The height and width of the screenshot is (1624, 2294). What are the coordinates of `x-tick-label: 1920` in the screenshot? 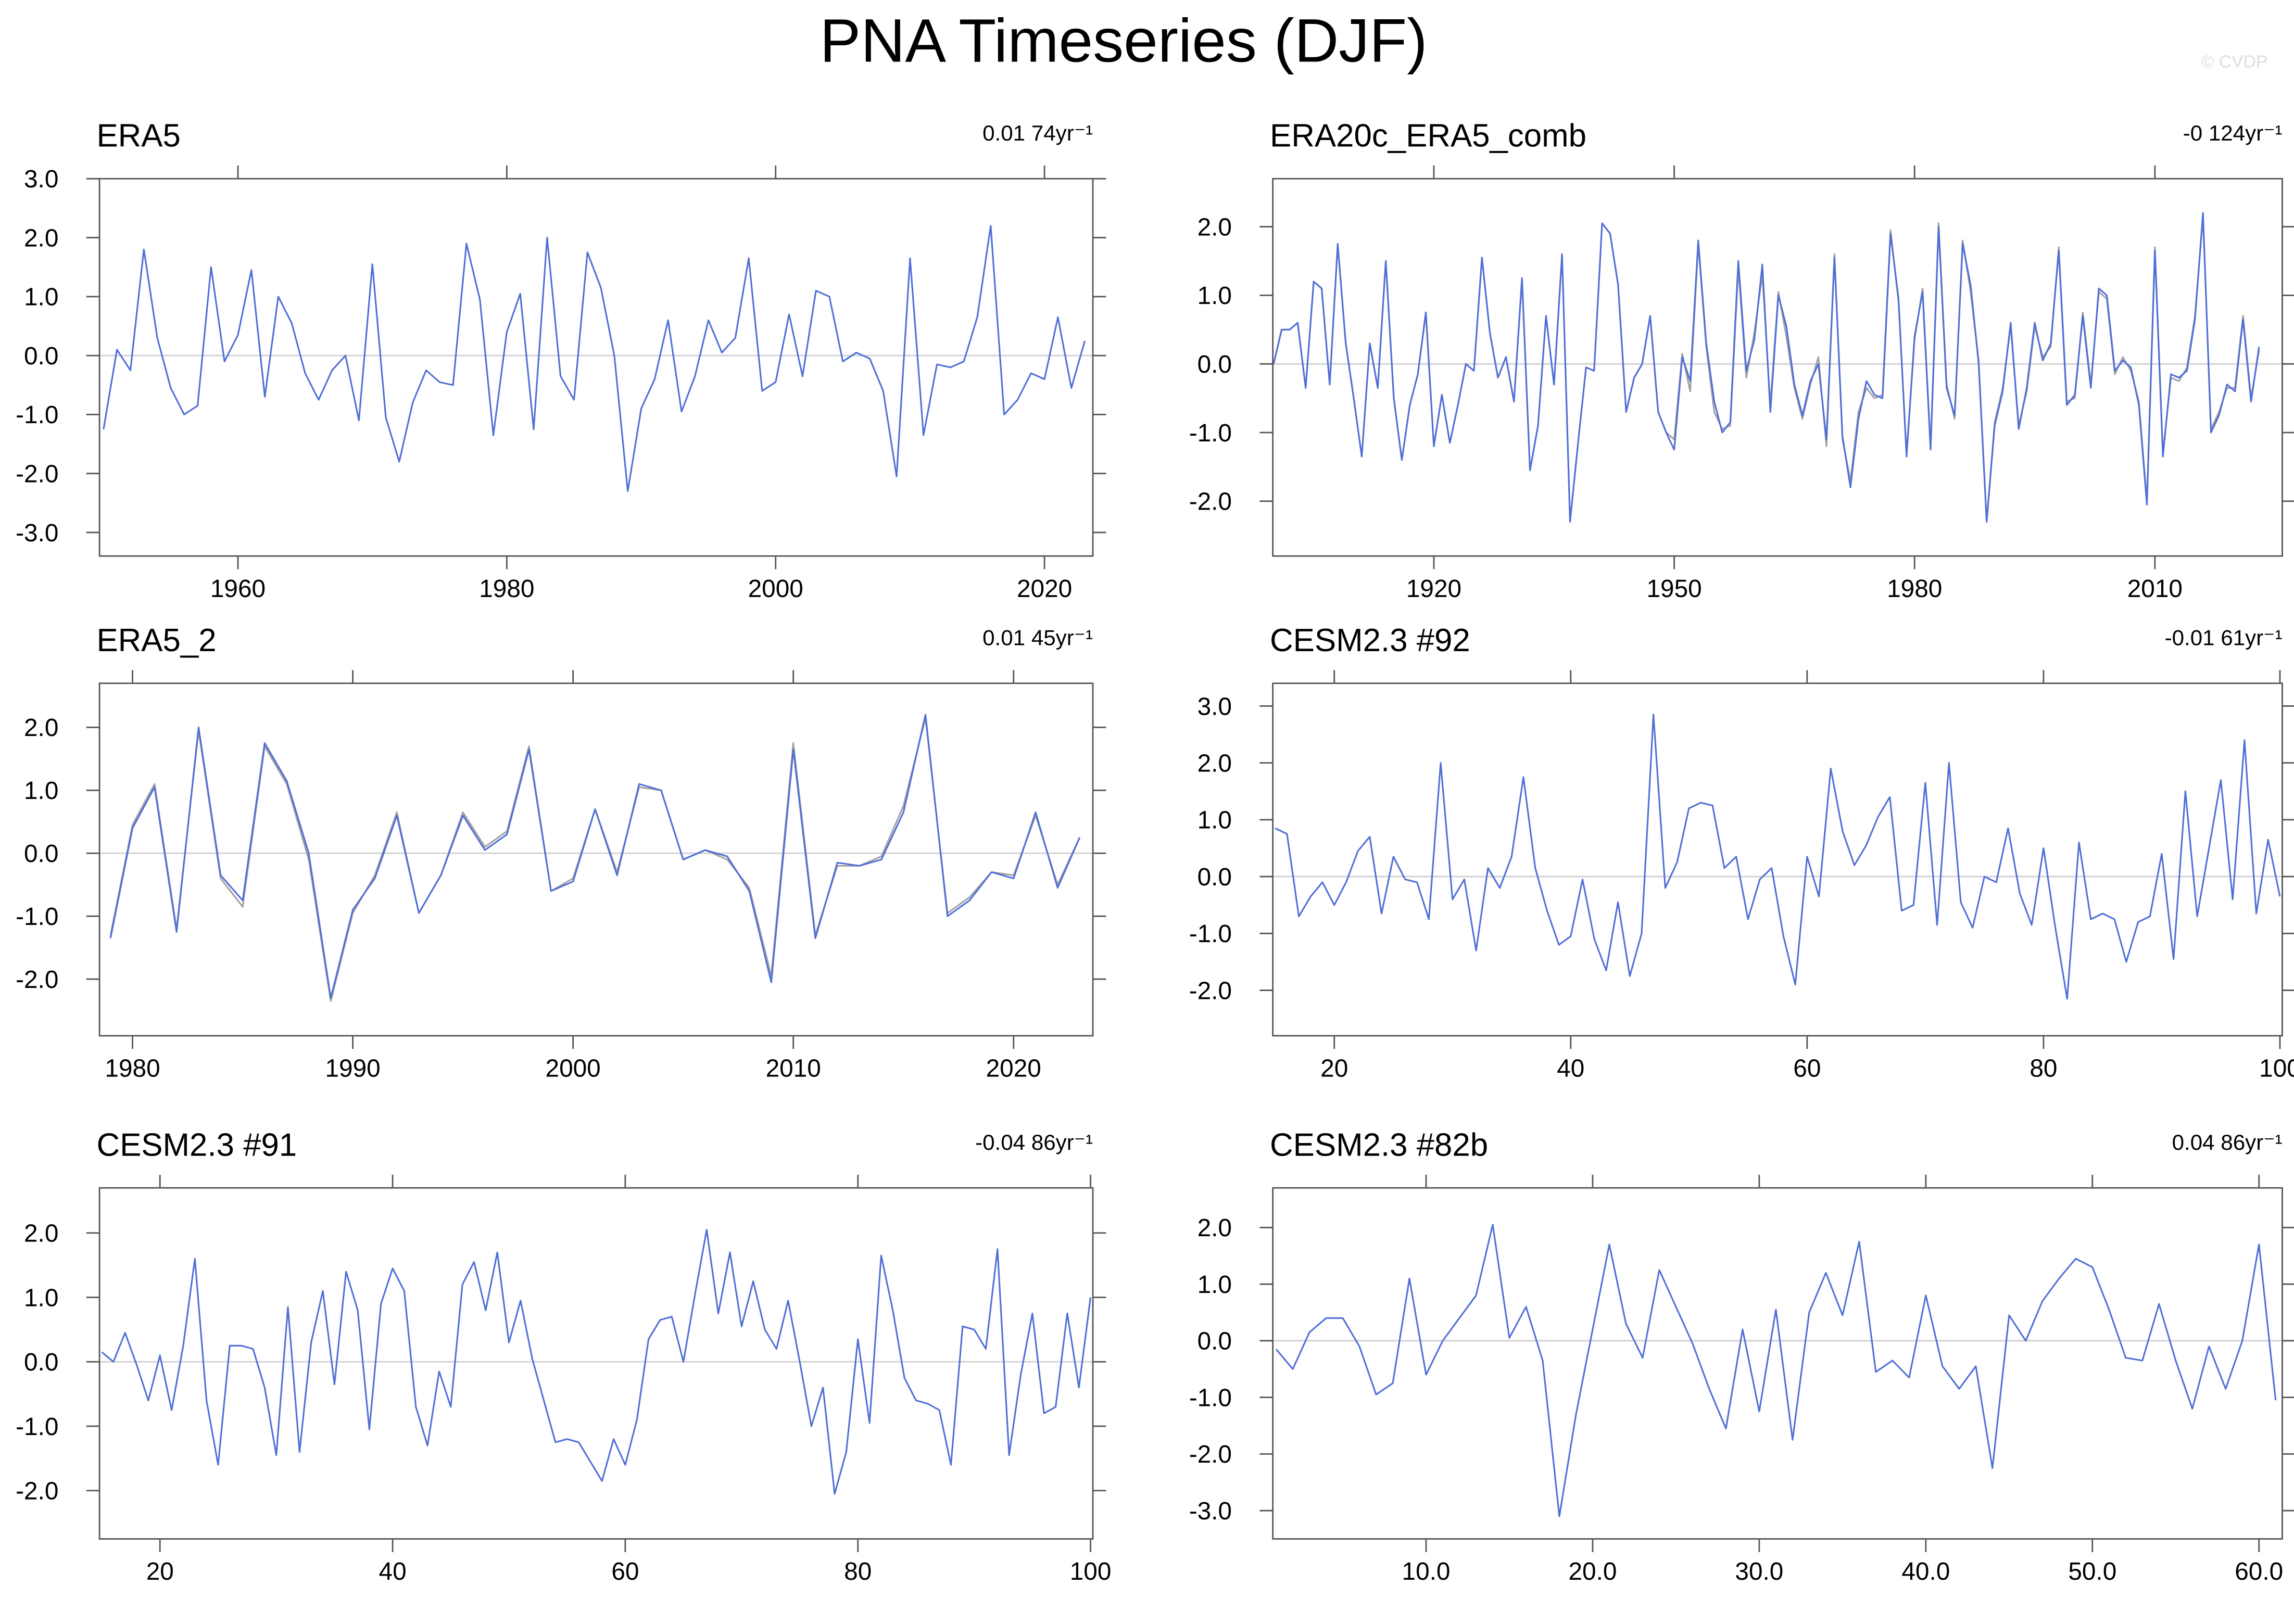 It's located at (1433, 589).